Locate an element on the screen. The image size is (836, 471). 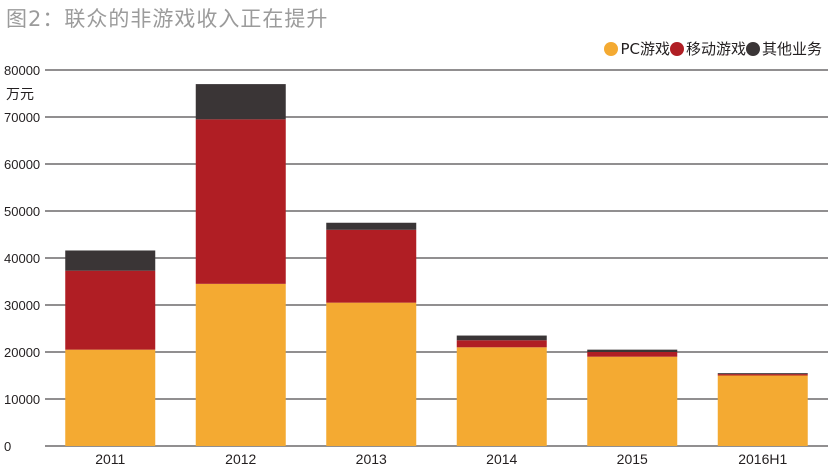
bar-2015-other-business is located at coordinates (632, 350).